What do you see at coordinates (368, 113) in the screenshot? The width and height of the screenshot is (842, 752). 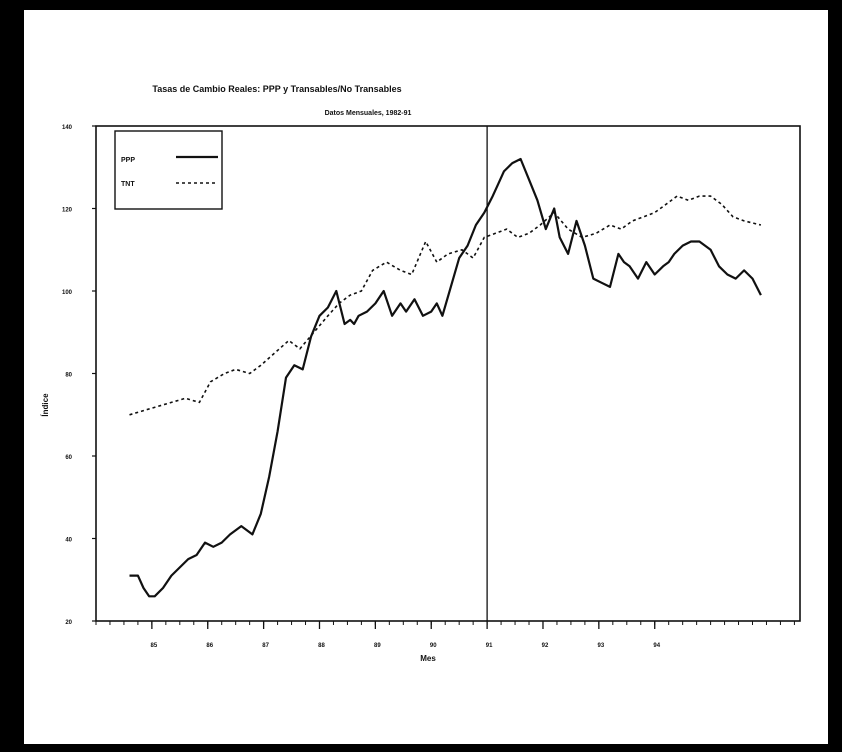 I see `chart-subtitle: Datos Mensuales, 1982-91` at bounding box center [368, 113].